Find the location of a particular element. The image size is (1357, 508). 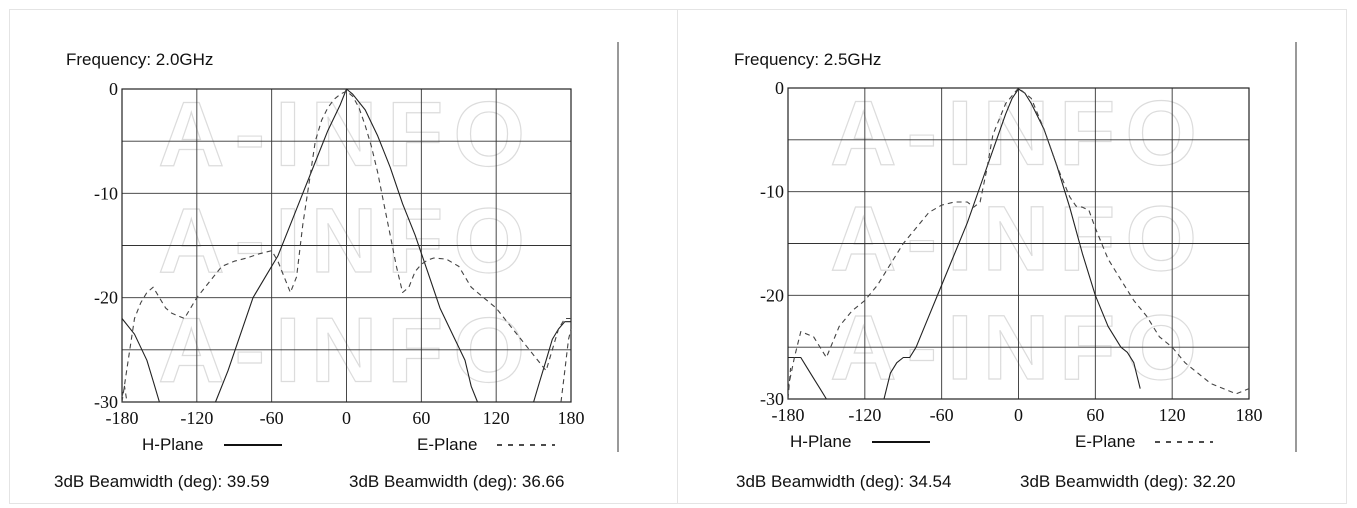

panel-divider is located at coordinates (677, 257).